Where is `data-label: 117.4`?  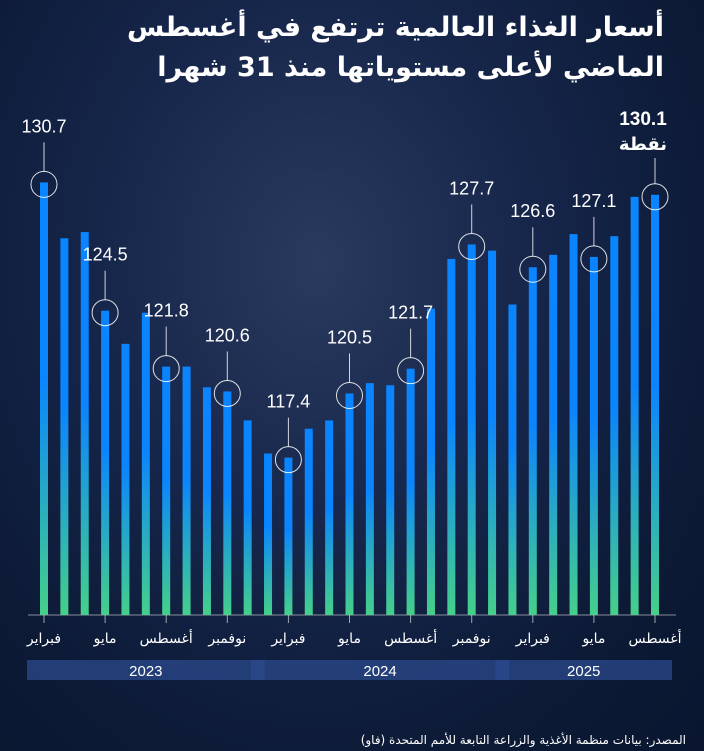 data-label: 117.4 is located at coordinates (289, 402).